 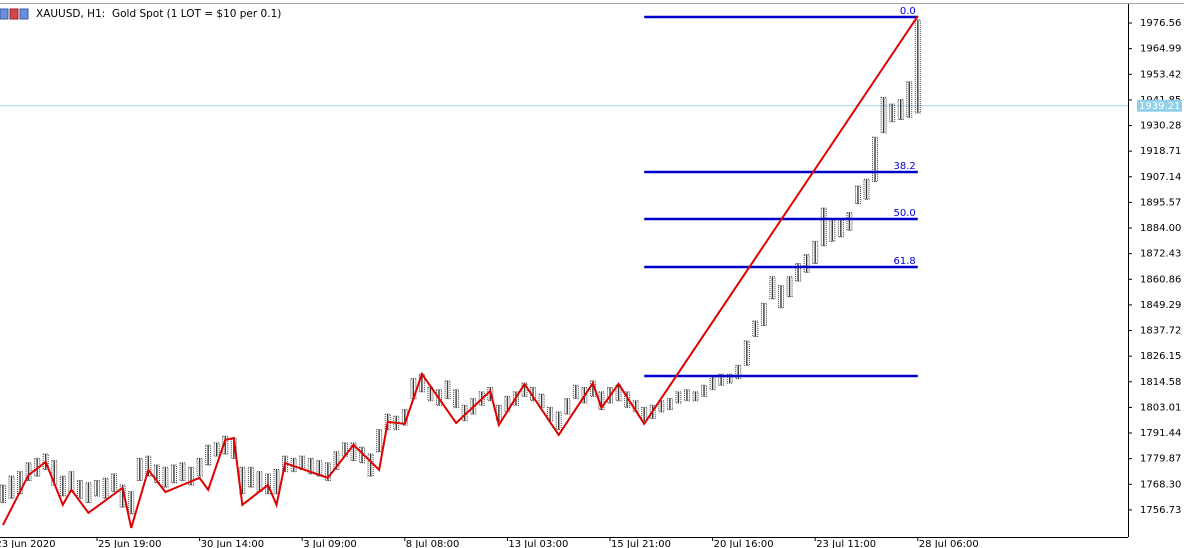 I want to click on y-tick-label: 1779.87, so click(x=1160, y=459).